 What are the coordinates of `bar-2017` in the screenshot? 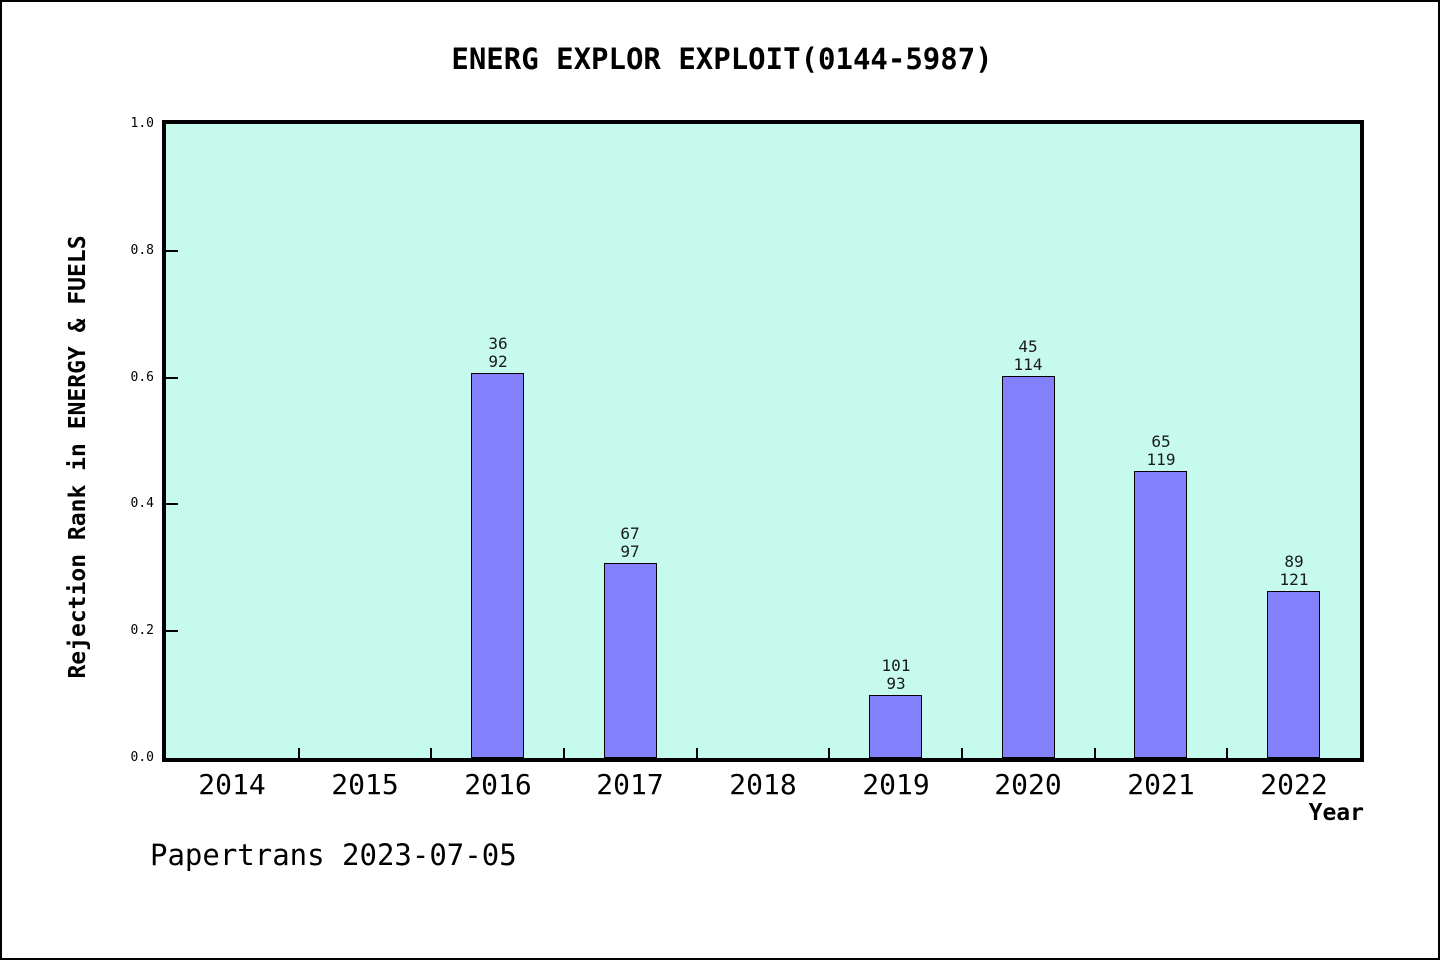 It's located at (630, 660).